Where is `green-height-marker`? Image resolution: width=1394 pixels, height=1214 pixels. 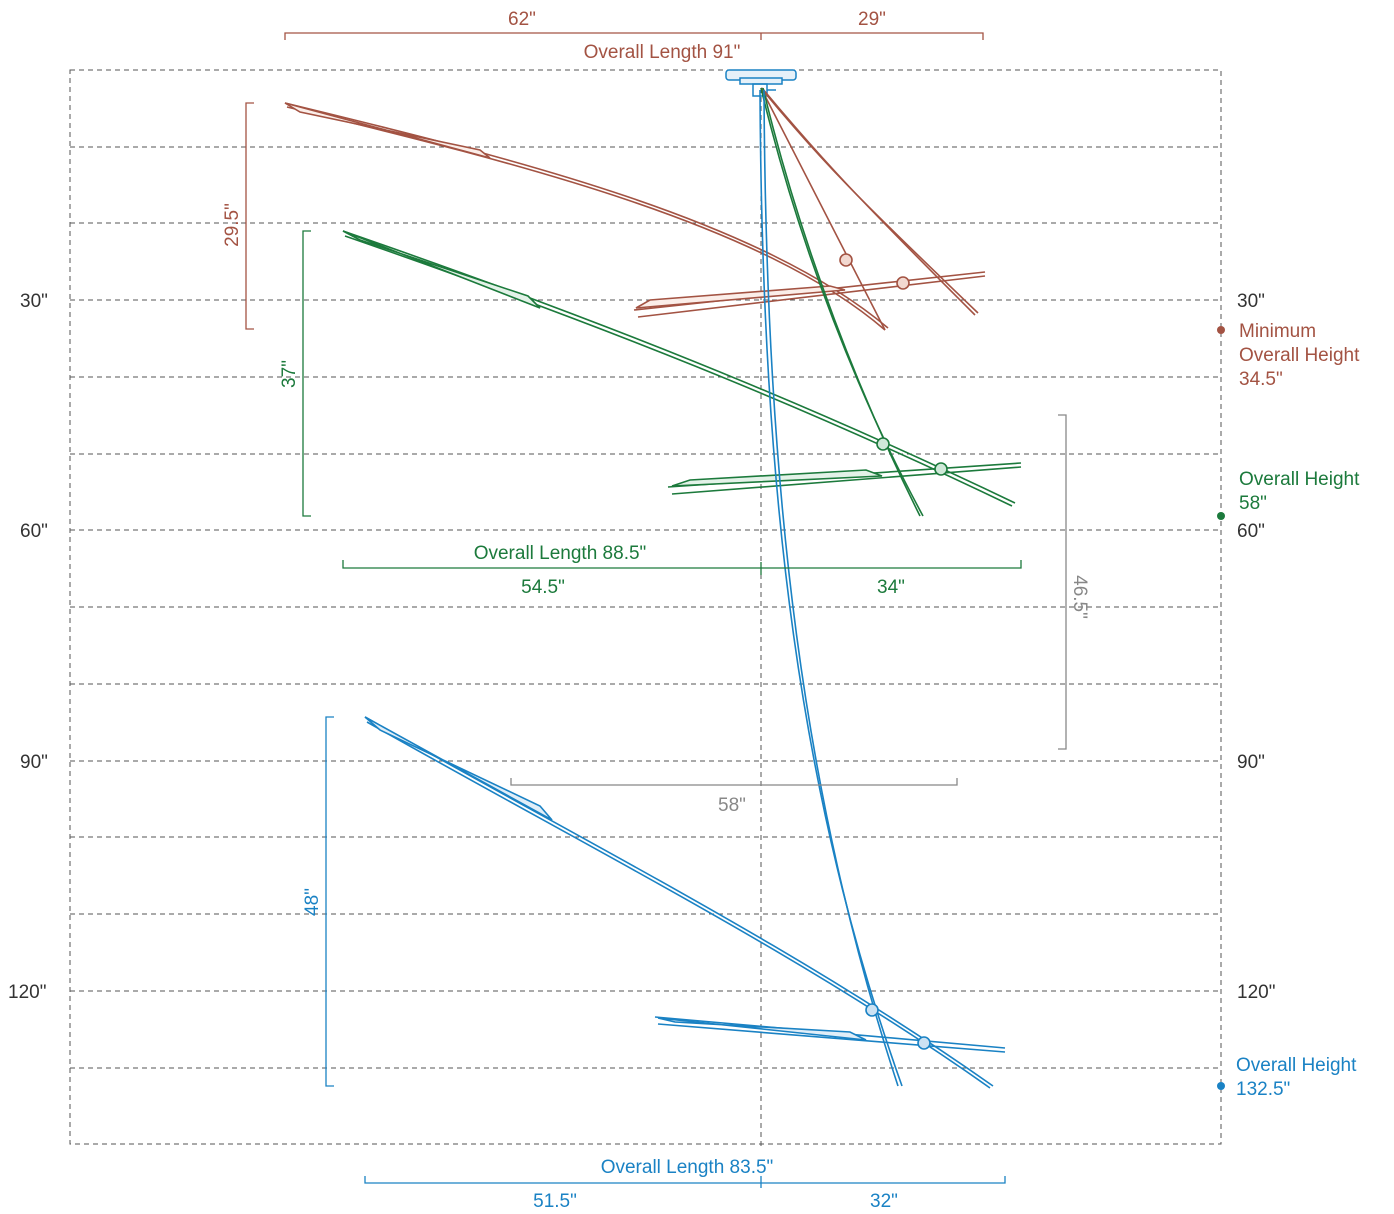 green-height-marker is located at coordinates (1221, 516).